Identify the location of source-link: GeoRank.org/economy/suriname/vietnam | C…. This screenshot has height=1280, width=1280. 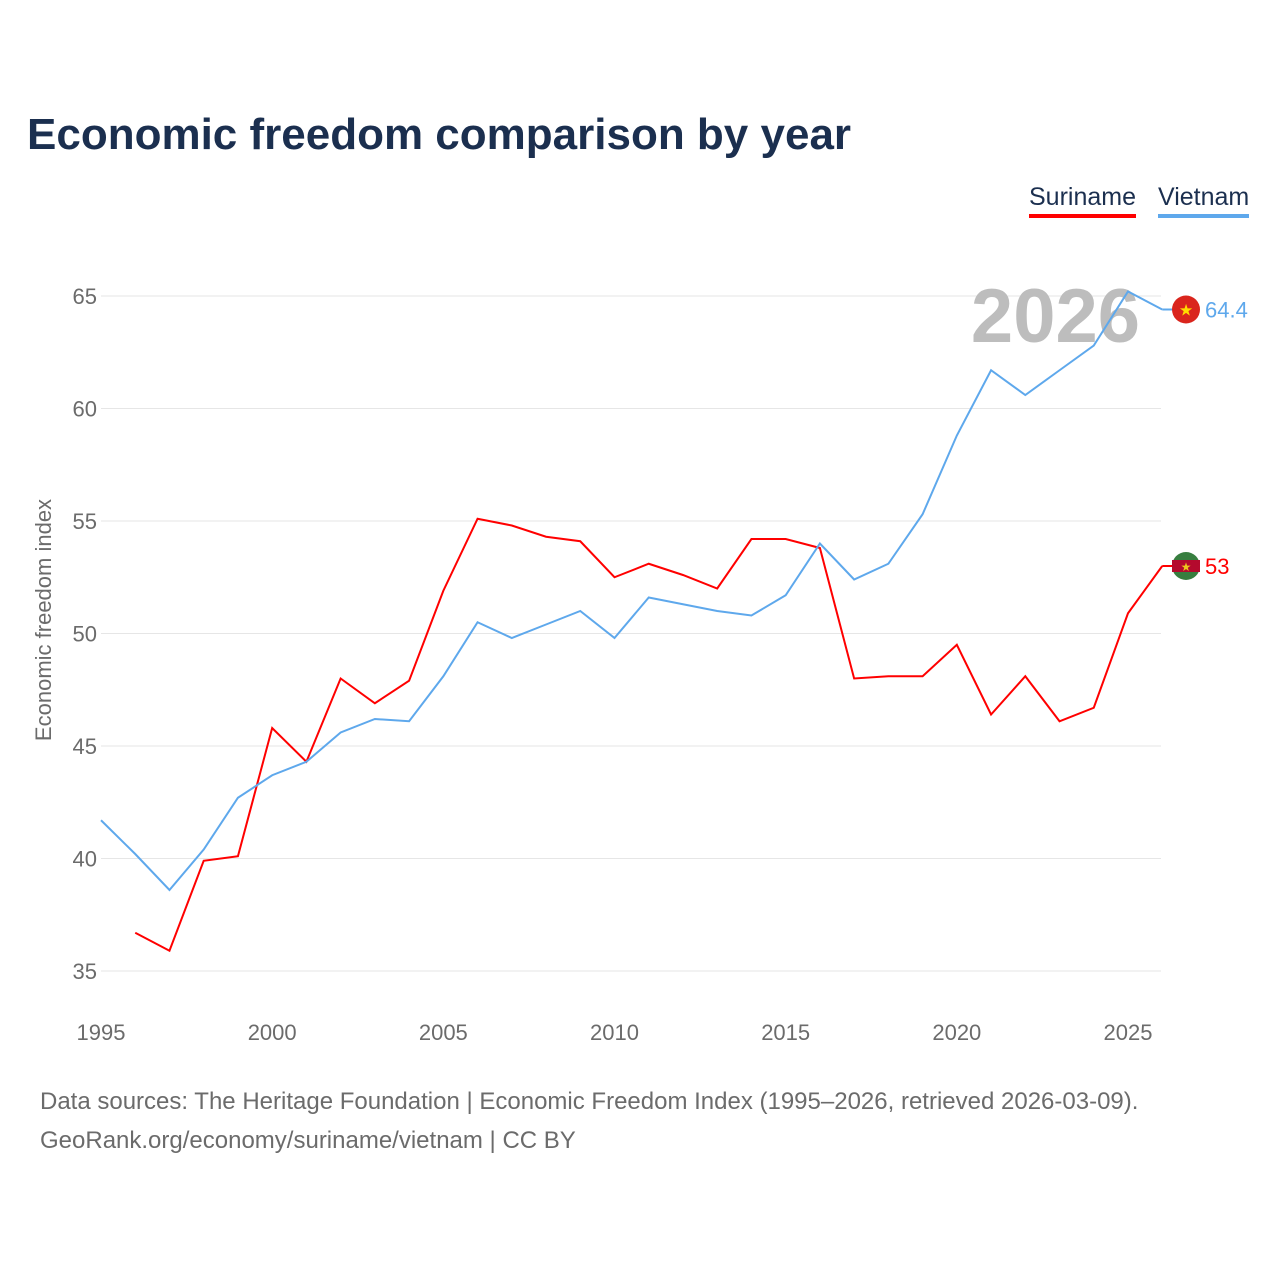
(308, 1140).